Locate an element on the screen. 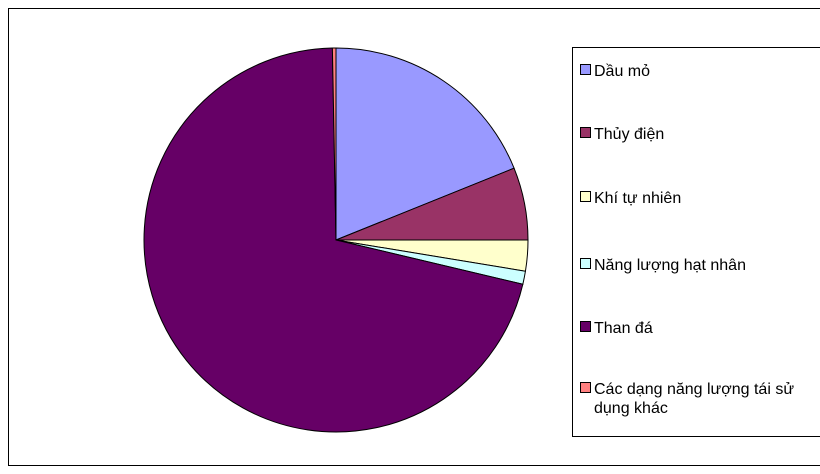 The height and width of the screenshot is (474, 820). legend-label: Khí tự nhiên is located at coordinates (637, 198).